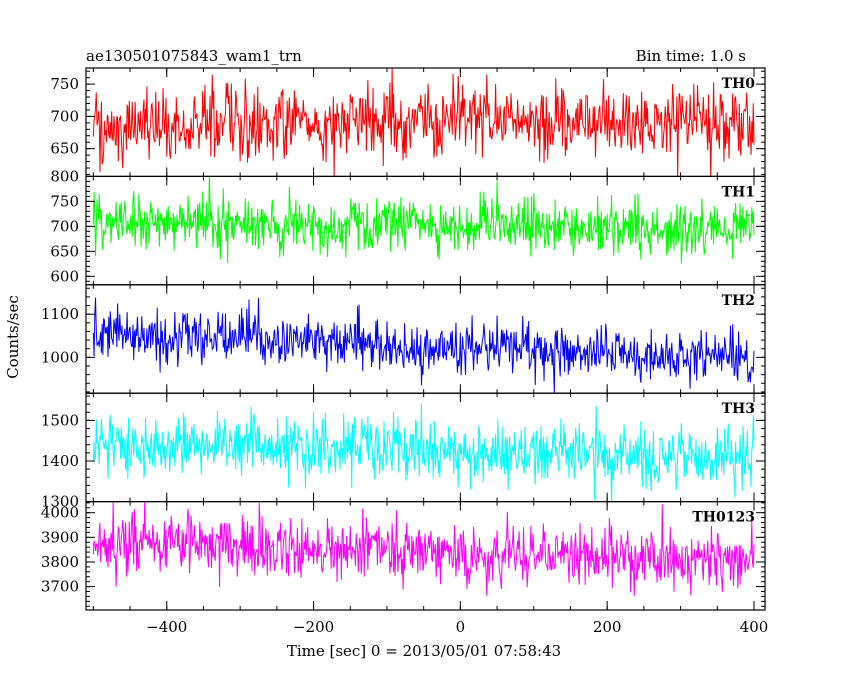  What do you see at coordinates (60, 357) in the screenshot?
I see `y-tick-label: 1000` at bounding box center [60, 357].